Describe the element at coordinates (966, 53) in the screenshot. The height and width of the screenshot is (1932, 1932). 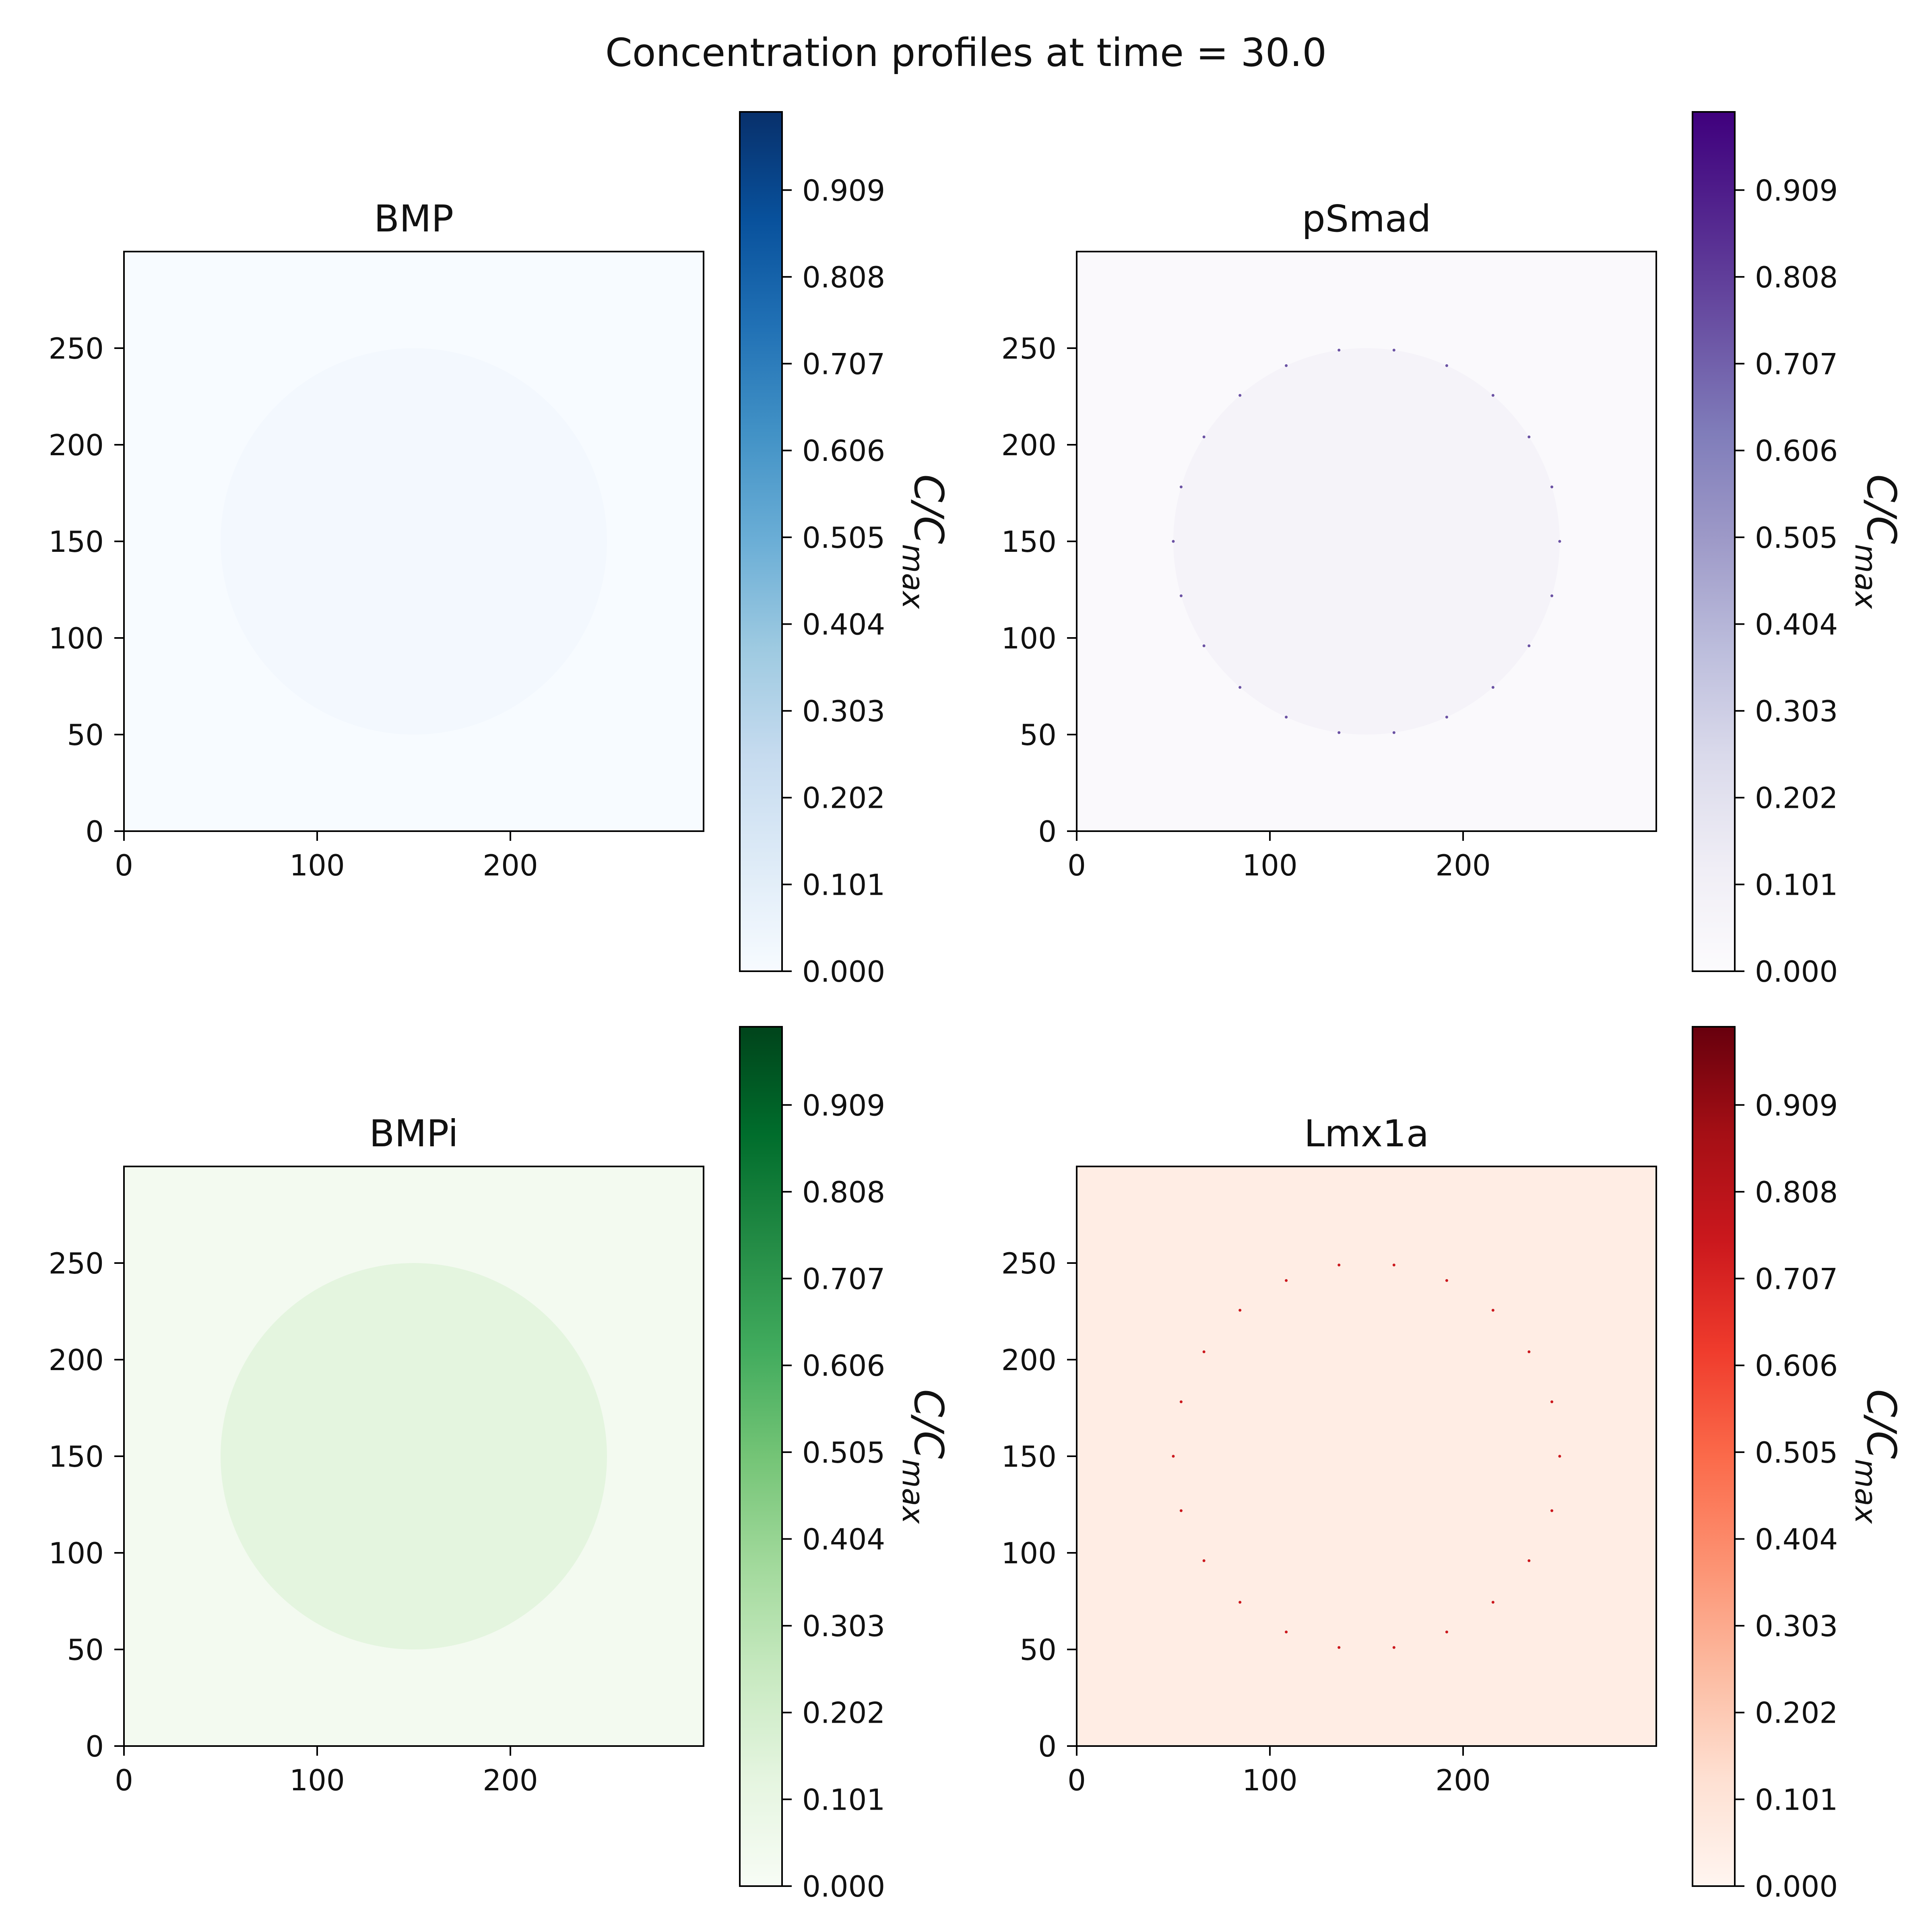
I see `figure-title: Concentration profiles at time = 30.0` at that location.